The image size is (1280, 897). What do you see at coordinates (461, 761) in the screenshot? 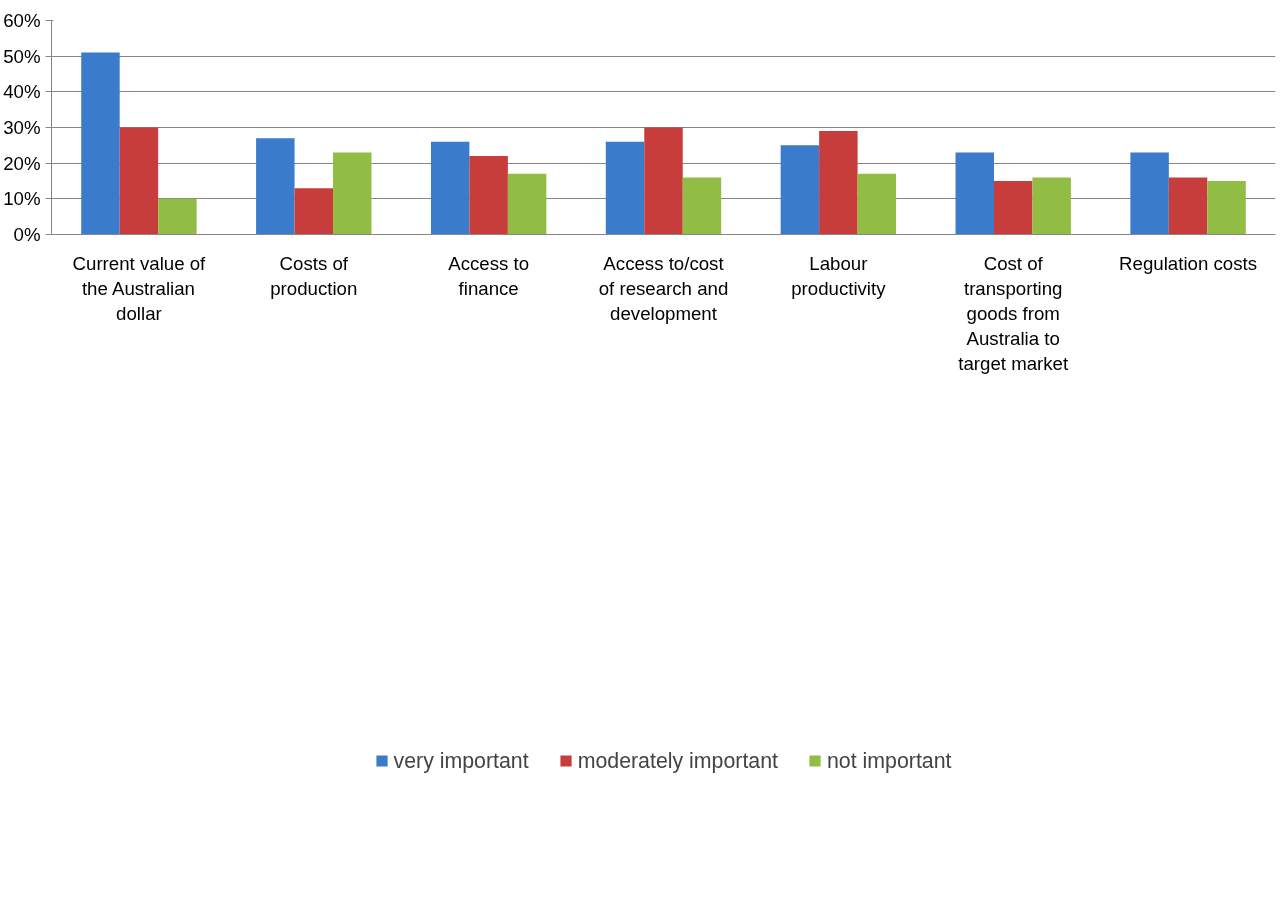
I see `legend-label: very important` at bounding box center [461, 761].